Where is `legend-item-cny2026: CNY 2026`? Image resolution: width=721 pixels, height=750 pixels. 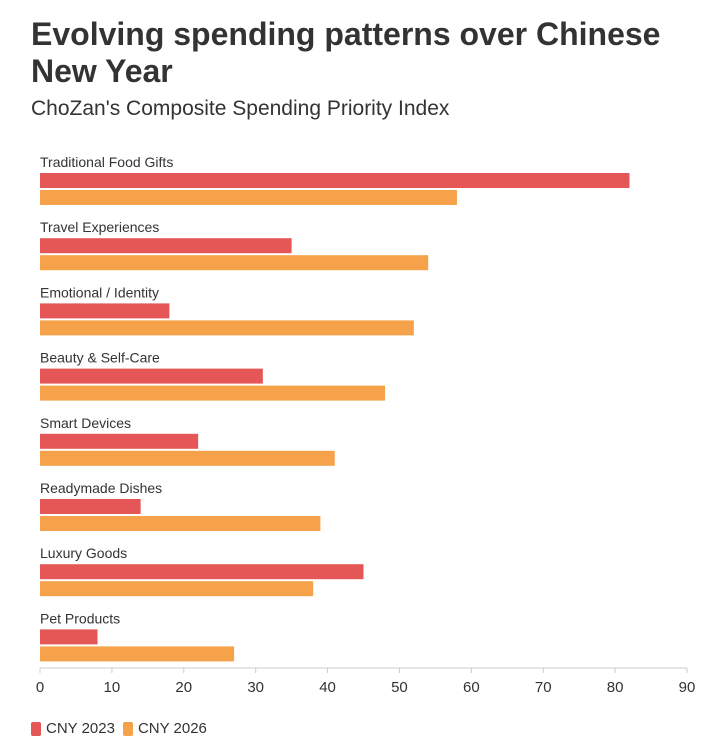 legend-item-cny2026: CNY 2026 is located at coordinates (164, 728).